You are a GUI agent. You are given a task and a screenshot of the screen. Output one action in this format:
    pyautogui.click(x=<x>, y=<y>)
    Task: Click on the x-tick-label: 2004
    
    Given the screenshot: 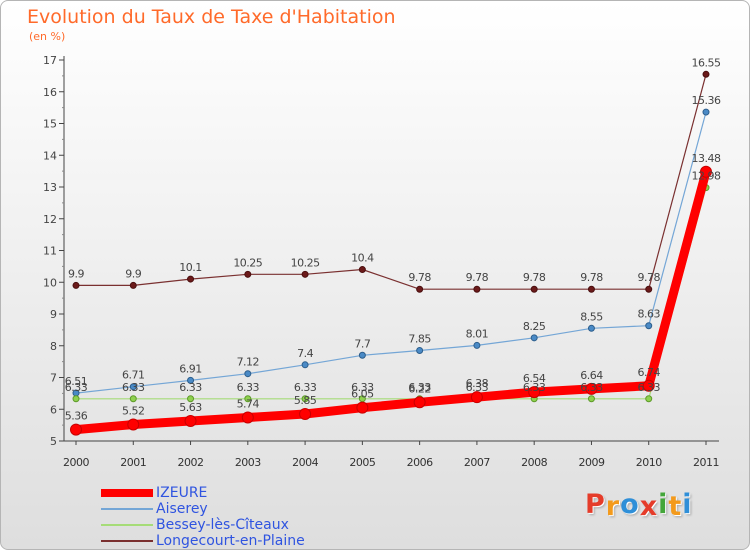 What is the action you would take?
    pyautogui.click(x=305, y=462)
    